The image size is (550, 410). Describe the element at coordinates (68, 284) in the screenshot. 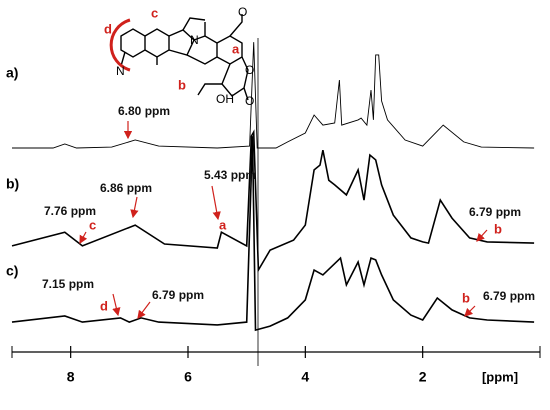

I see `annotation: 7.15 ppm` at that location.